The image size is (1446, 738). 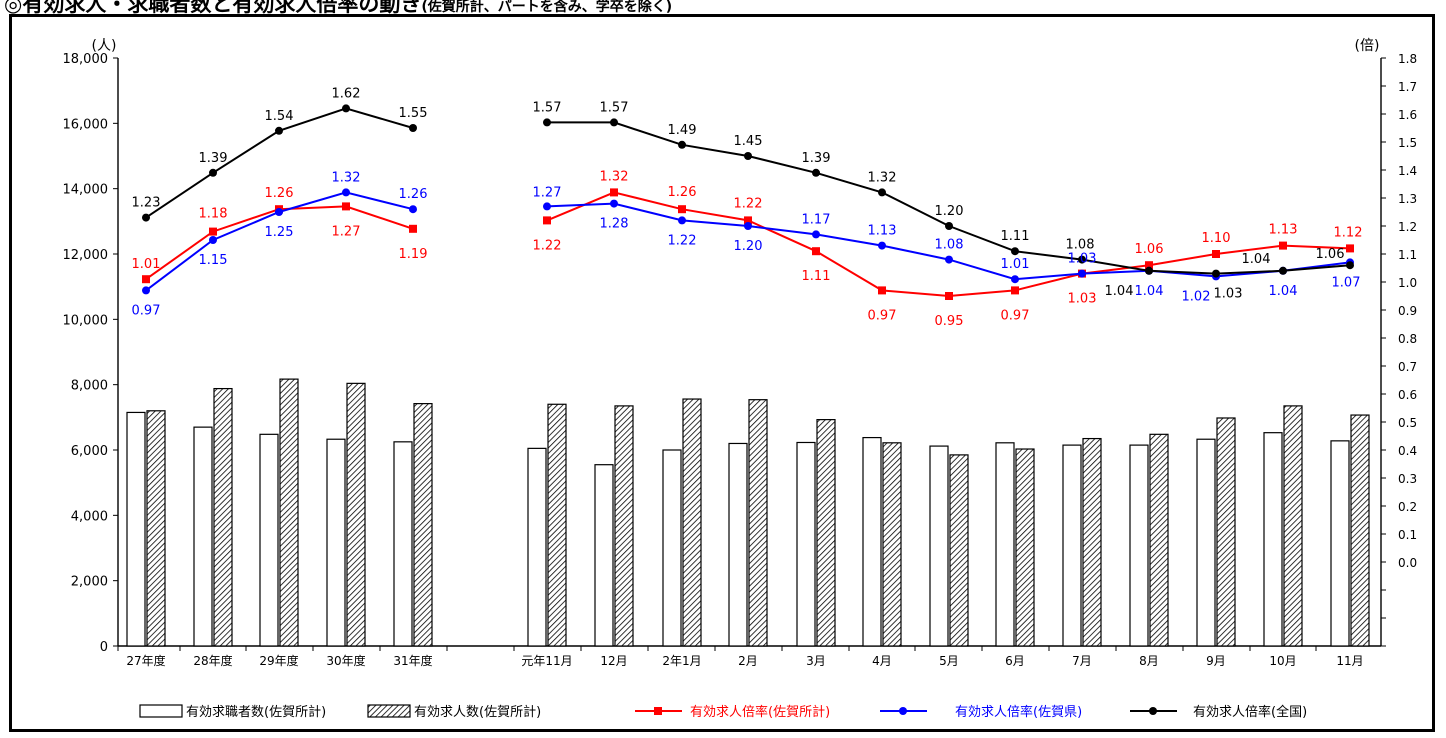 I want to click on data-label-series-0: 1.12, so click(x=1348, y=232).